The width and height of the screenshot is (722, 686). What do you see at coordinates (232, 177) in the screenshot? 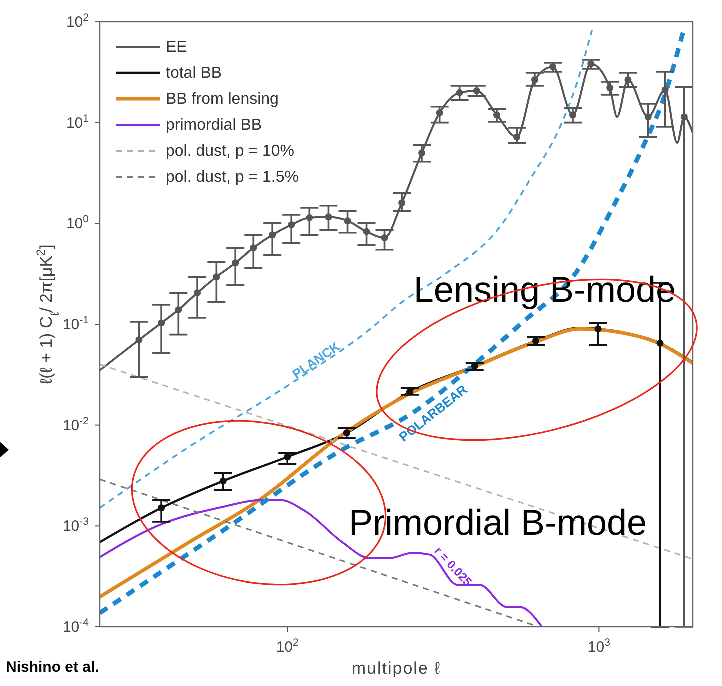
I see `legend-label: pol. dust, p = 1.5%` at bounding box center [232, 177].